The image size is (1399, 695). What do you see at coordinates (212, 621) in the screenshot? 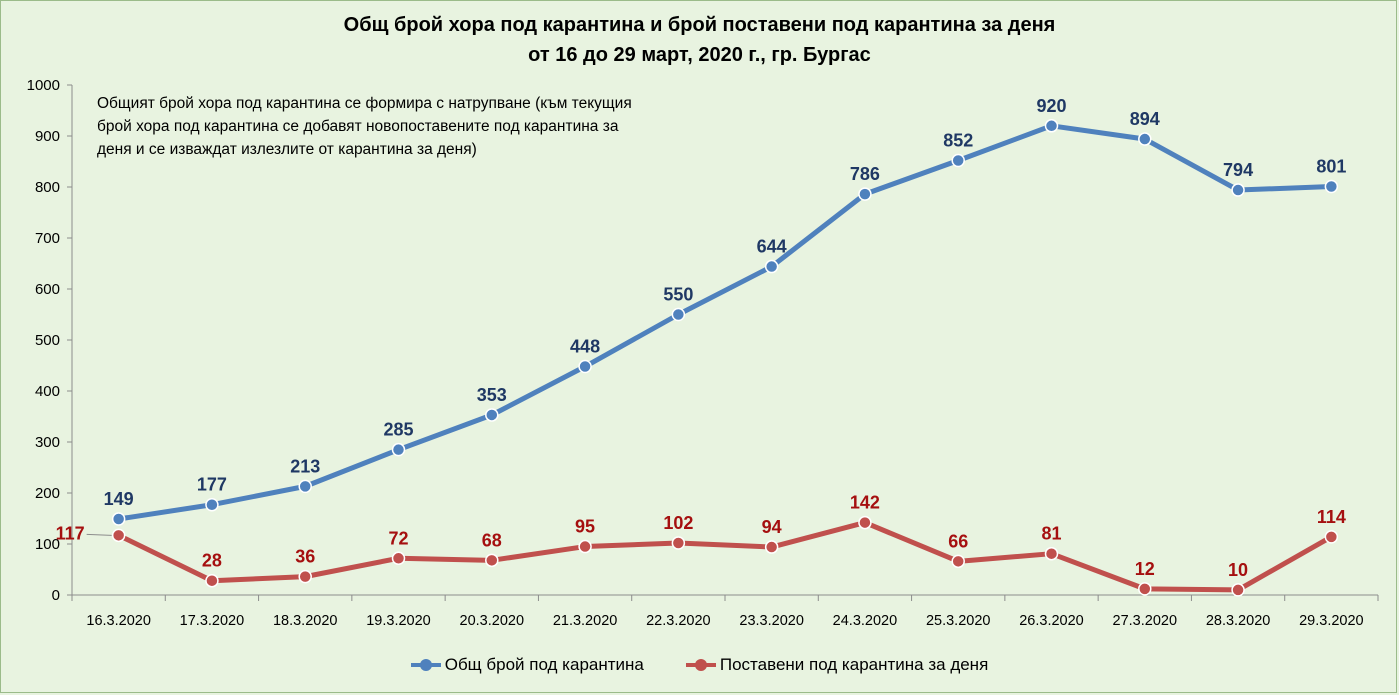
I see `x-tick-label: 17.3.2020` at bounding box center [212, 621].